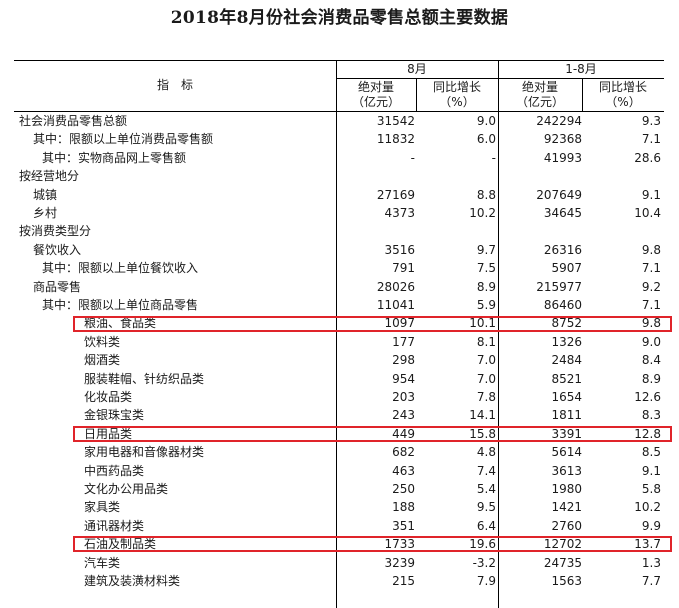  I want to click on row-label: 中西药品类, so click(114, 470).